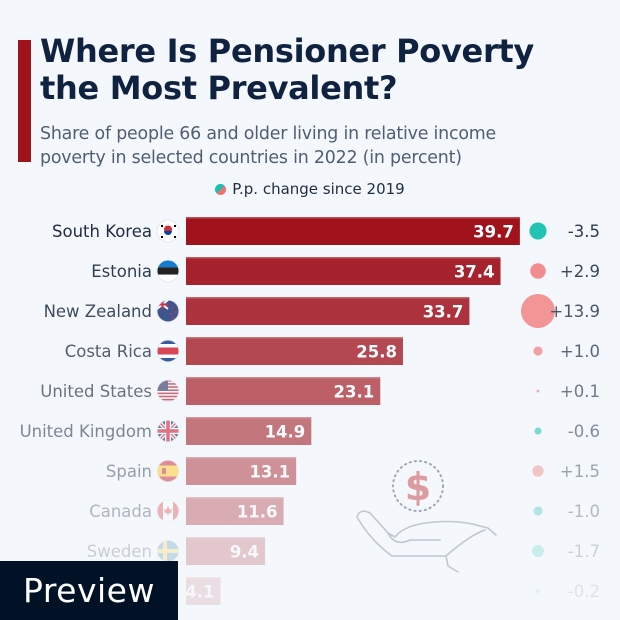 The height and width of the screenshot is (620, 620). What do you see at coordinates (580, 271) in the screenshot?
I see `change-label: +2.9` at bounding box center [580, 271].